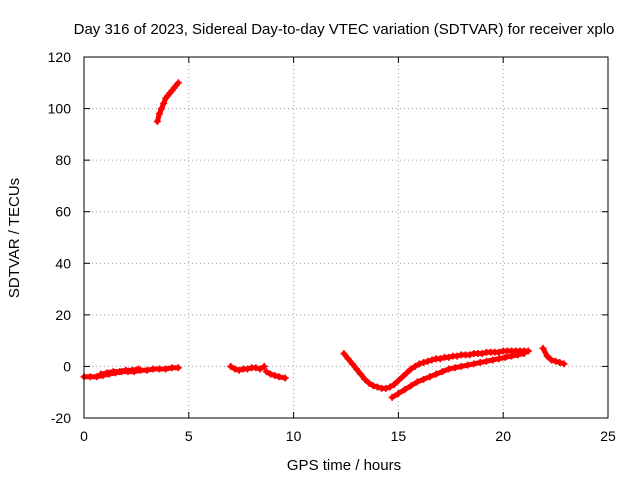  I want to click on x-tick-label: 10, so click(294, 436).